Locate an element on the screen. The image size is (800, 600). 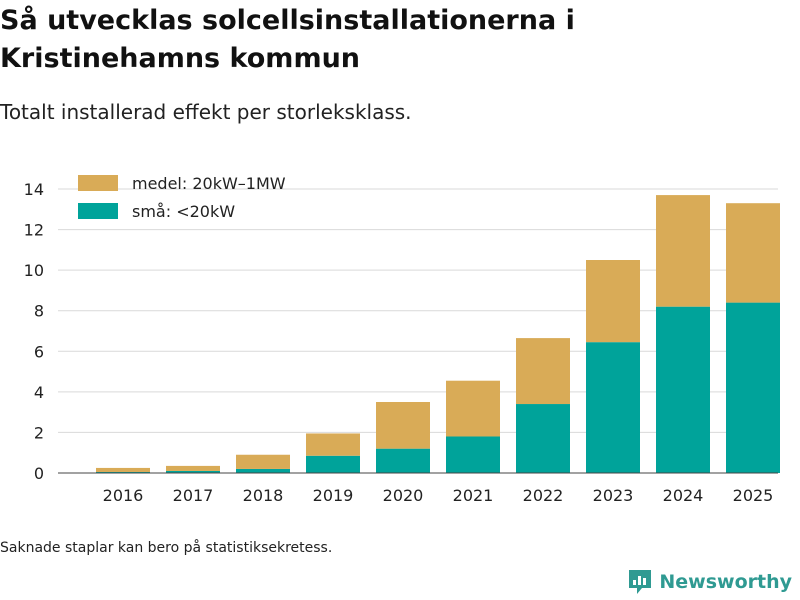
y-tick-label: 2 is located at coordinates (39, 432).